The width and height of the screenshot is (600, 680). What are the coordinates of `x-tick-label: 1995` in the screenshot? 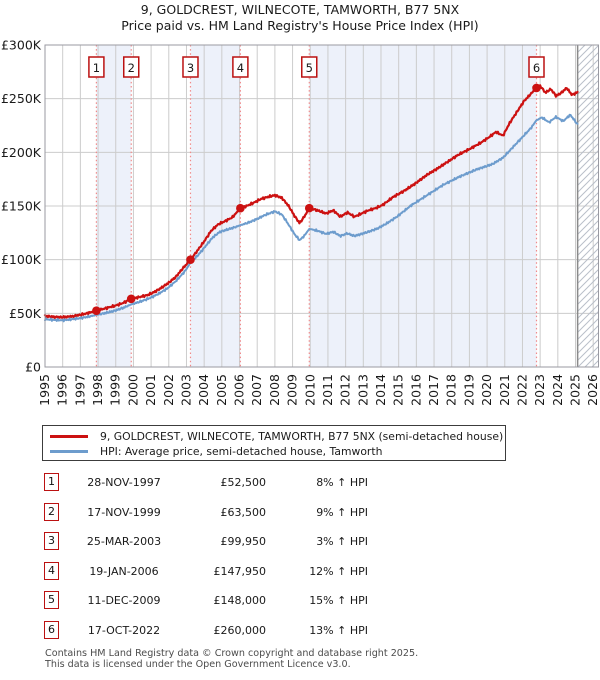 It's located at (44, 390).